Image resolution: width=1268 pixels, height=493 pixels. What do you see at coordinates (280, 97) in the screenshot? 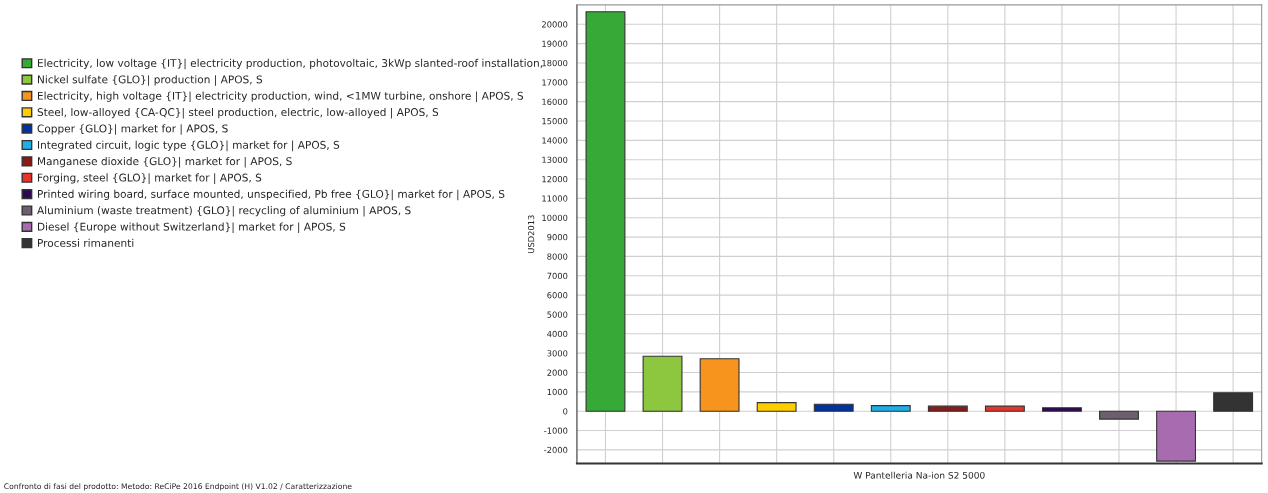
I see `legend-label: Electricity, high voltage {IT}| electricity production, wind, <1MW turbine, onshore | APOS, S` at bounding box center [280, 97].